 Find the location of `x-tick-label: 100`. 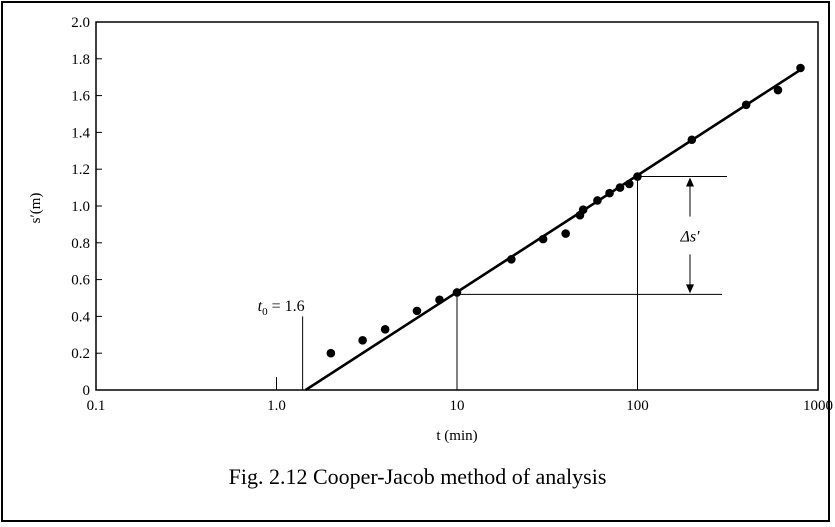

x-tick-label: 100 is located at coordinates (637, 406).